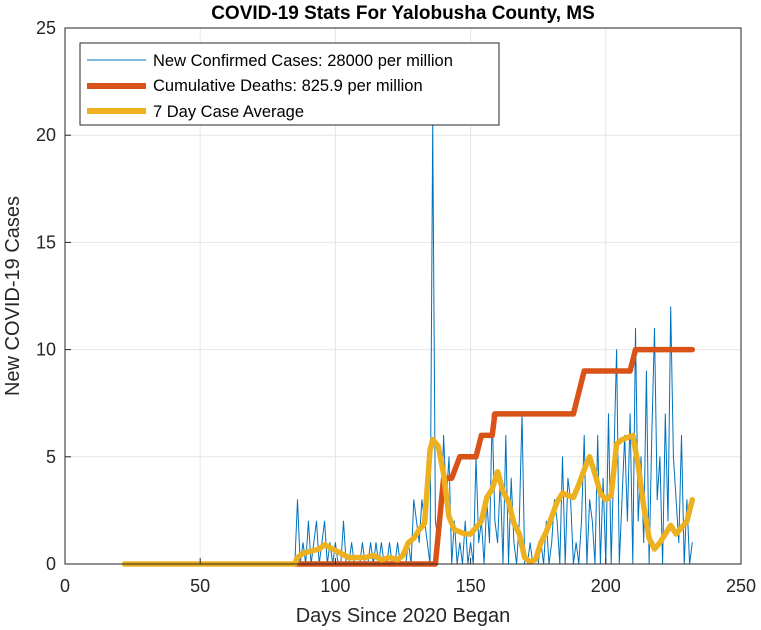 Image resolution: width=761 pixels, height=630 pixels. What do you see at coordinates (741, 586) in the screenshot?
I see `x-tick-label: 250` at bounding box center [741, 586].